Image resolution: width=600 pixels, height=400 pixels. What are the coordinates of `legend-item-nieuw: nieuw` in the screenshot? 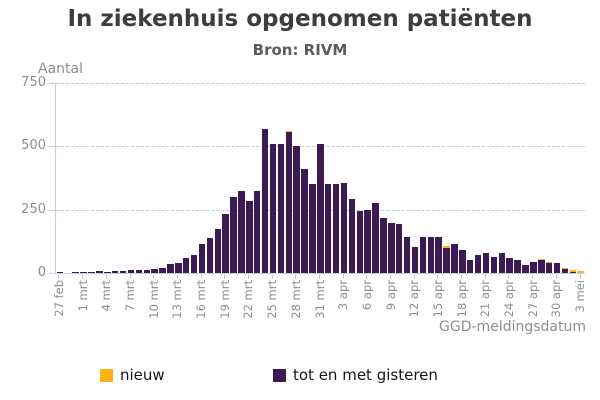 It's located at (132, 375).